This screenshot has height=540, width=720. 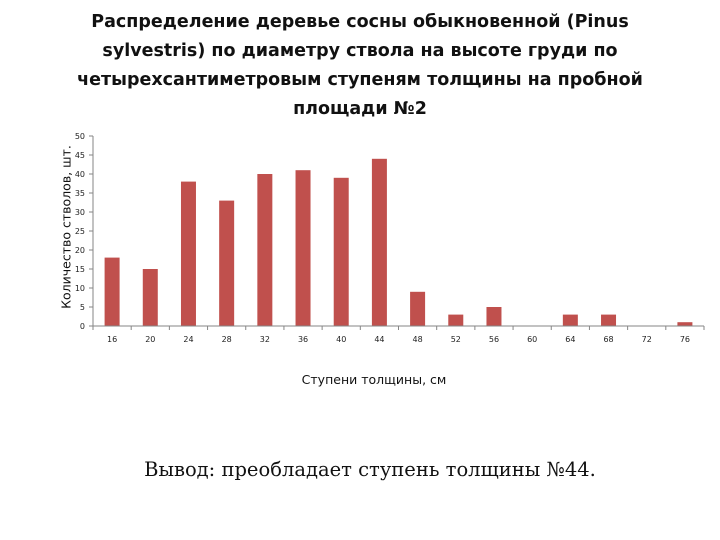 I want to click on y-axis-ticks: 0 5 10 15 20 25 30 35 40 45 50, so click(x=84, y=231).